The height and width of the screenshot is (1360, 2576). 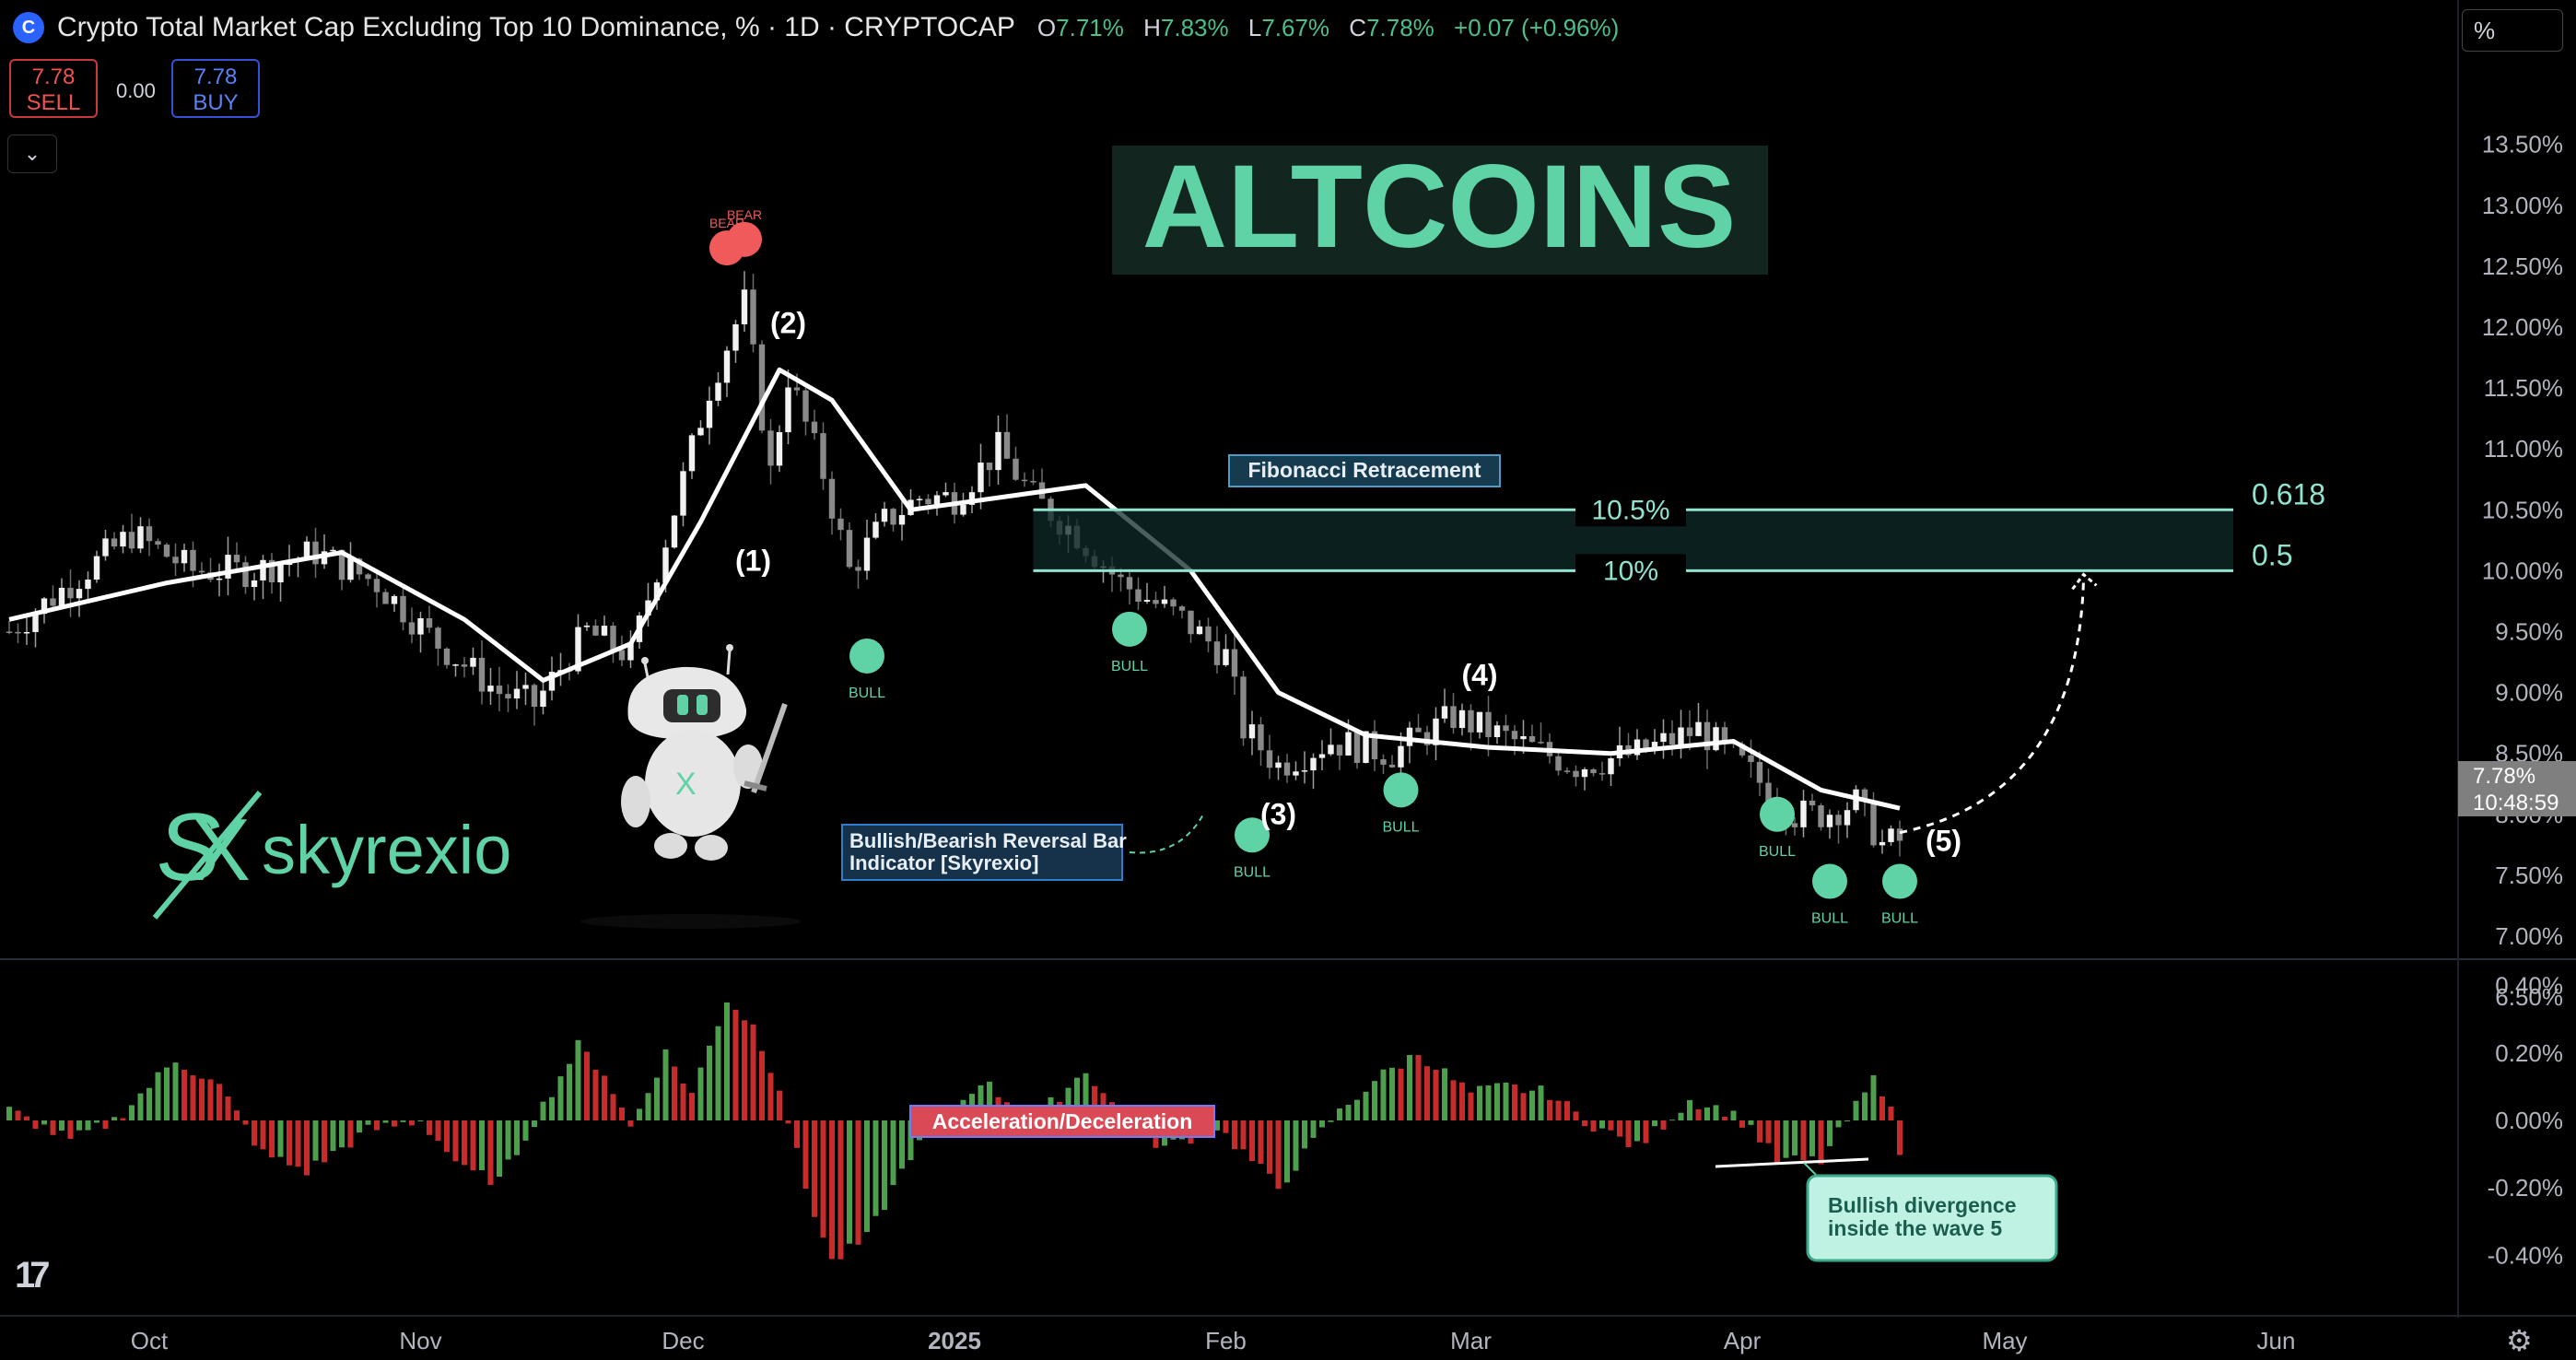 I want to click on scale-mode-button: %, so click(x=2512, y=30).